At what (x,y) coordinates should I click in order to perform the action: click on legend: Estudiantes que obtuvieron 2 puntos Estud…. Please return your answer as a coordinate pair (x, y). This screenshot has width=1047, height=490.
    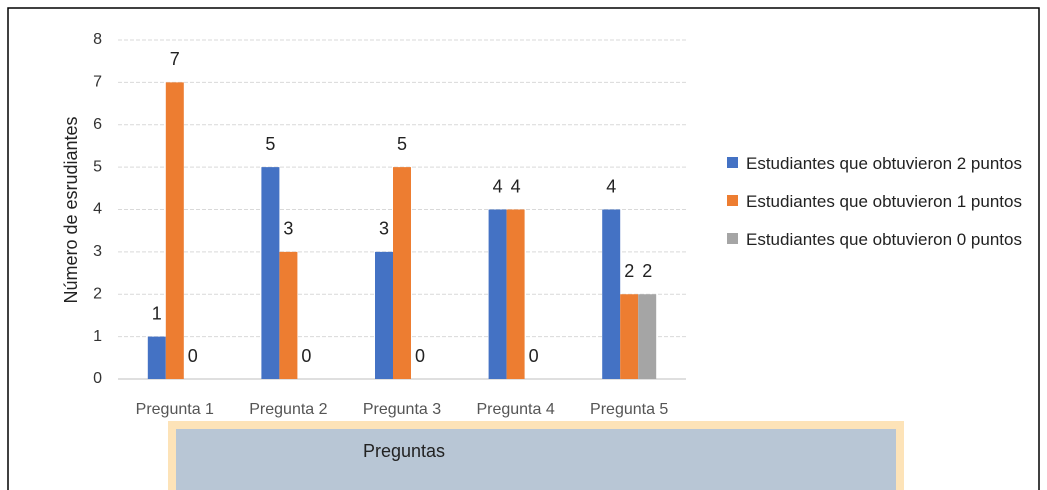
    Looking at the image, I should click on (877, 209).